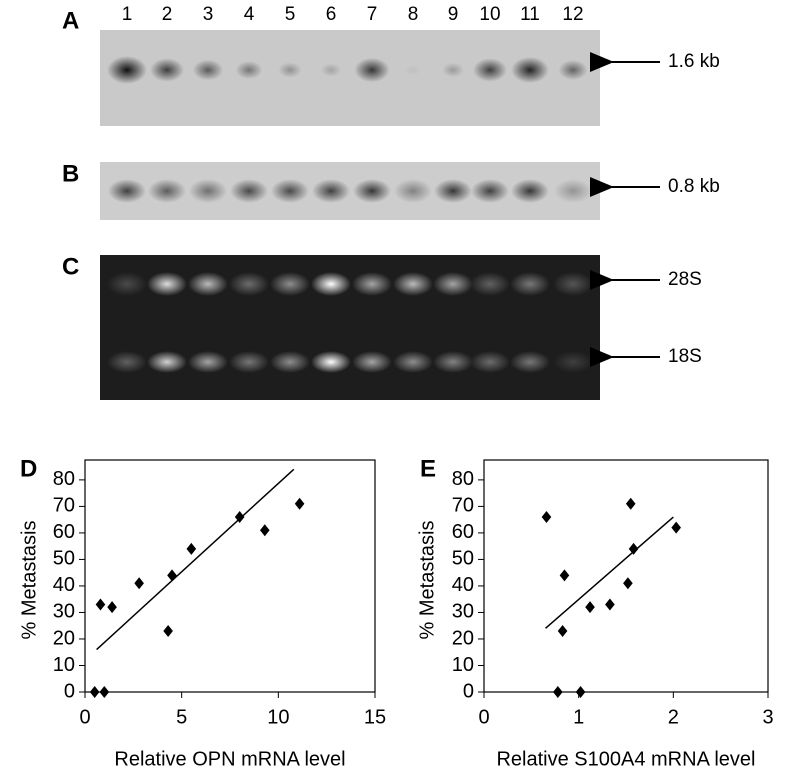 The width and height of the screenshot is (789, 777). I want to click on panel-letter: E, so click(428, 468).